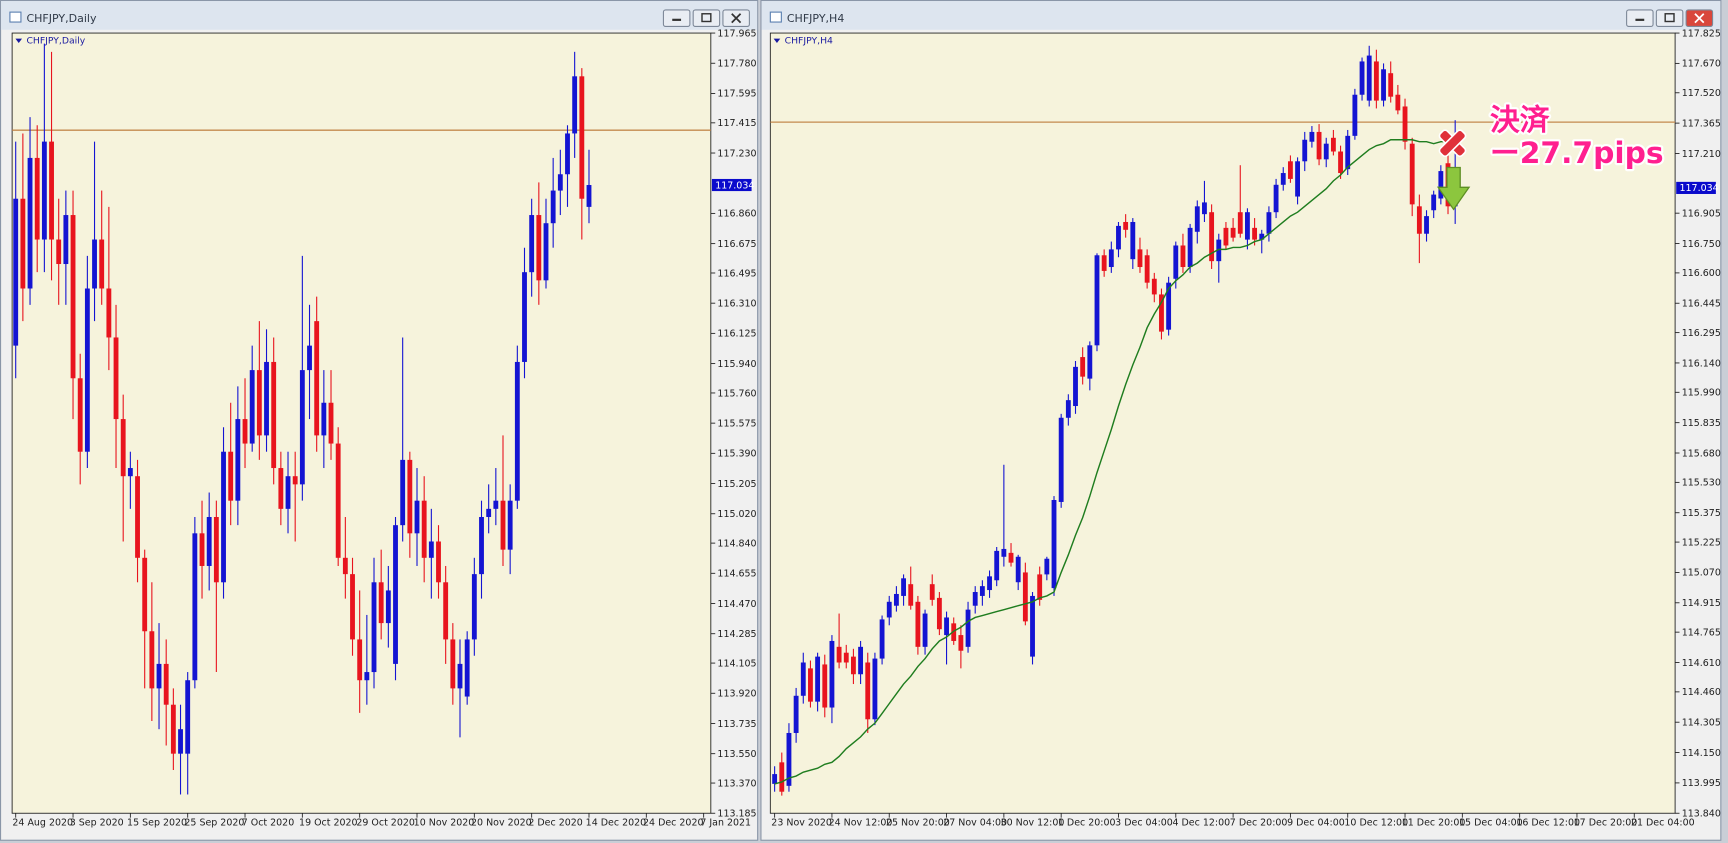  What do you see at coordinates (1701, 304) in the screenshot?
I see `y-tick-label: 116.445` at bounding box center [1701, 304].